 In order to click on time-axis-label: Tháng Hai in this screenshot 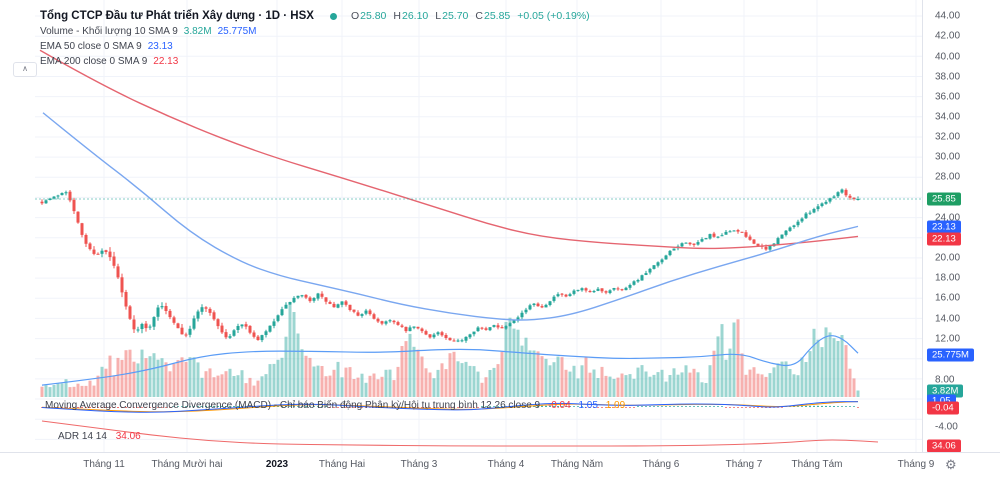, I will do `click(342, 464)`.